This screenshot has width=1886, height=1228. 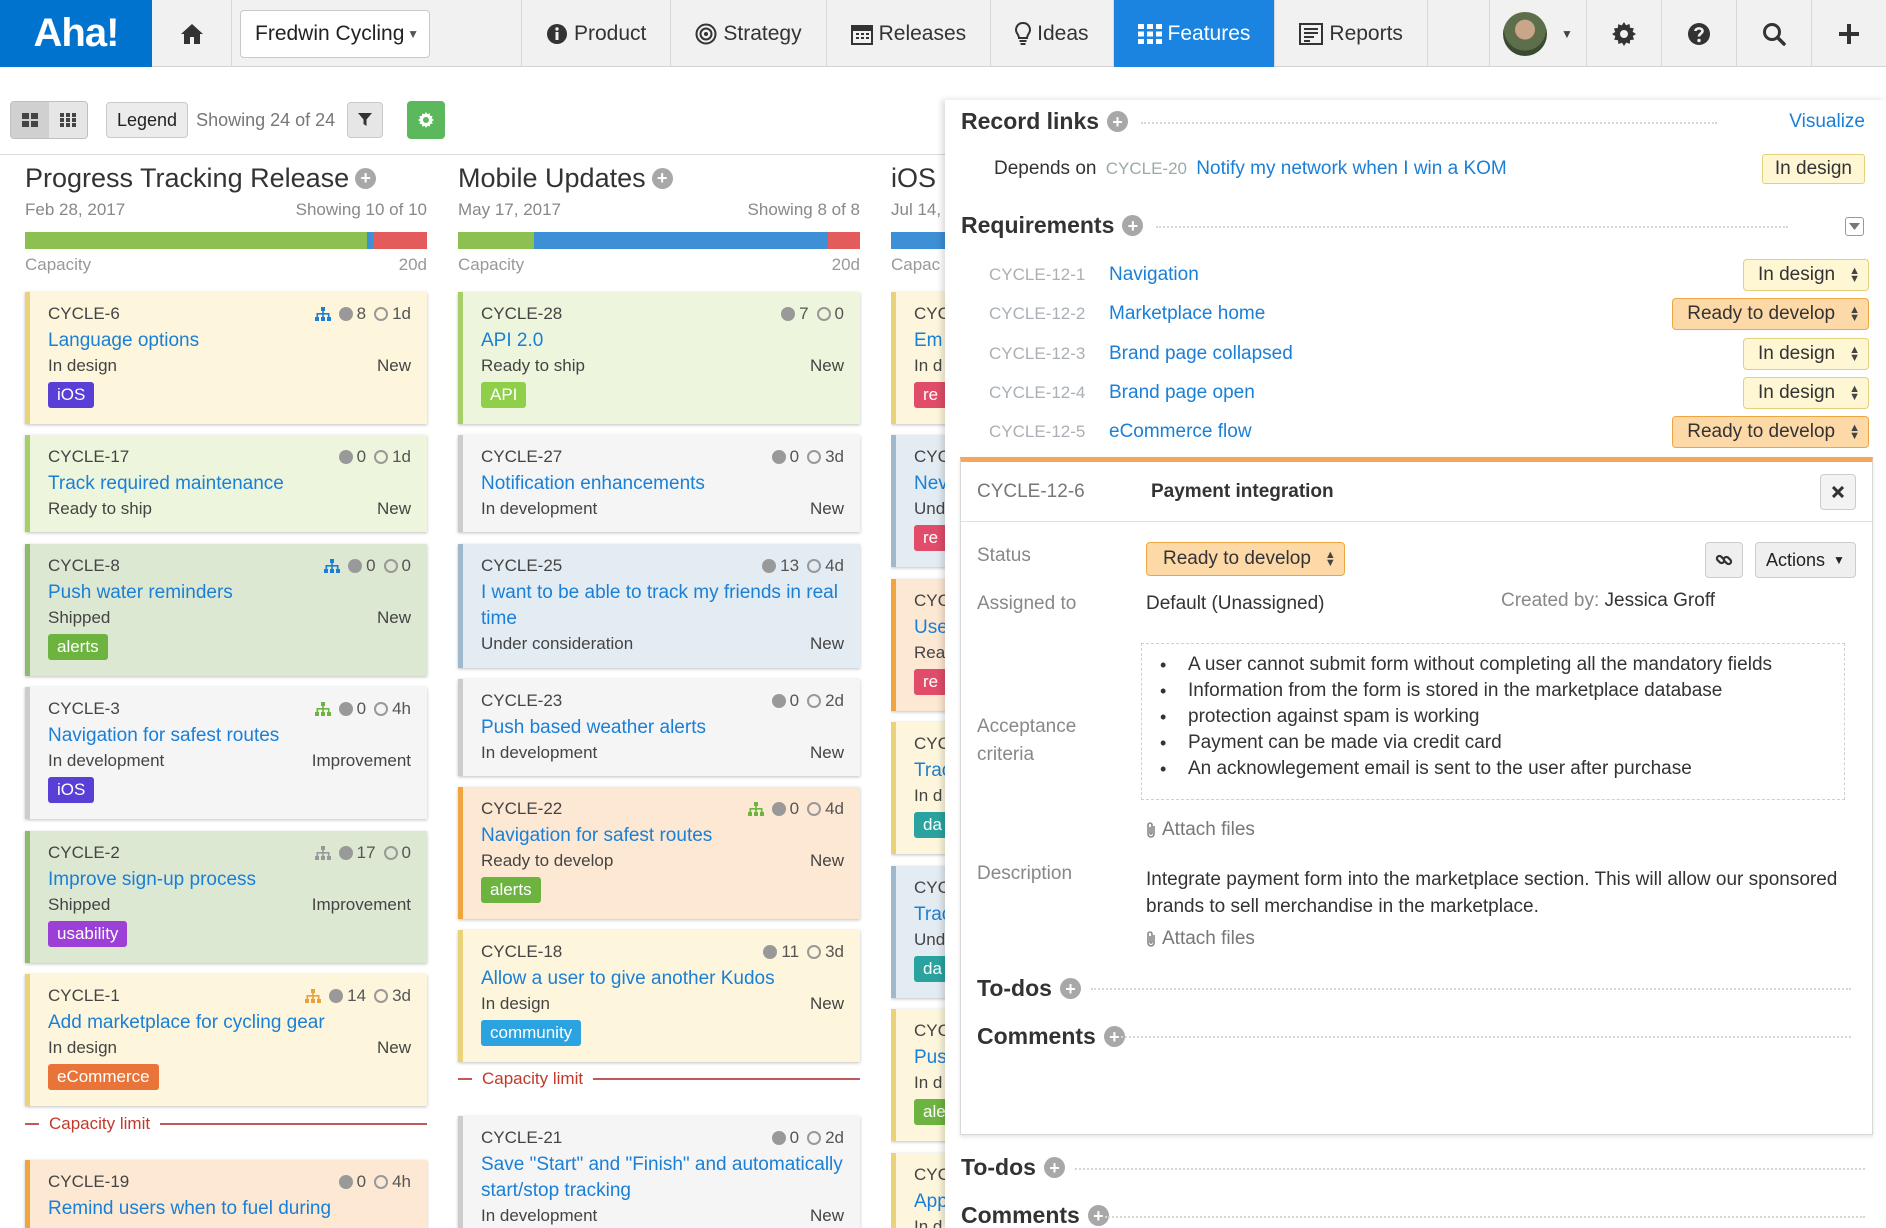 What do you see at coordinates (921, 645) in the screenshot?
I see `feature-card: CYC Use Rea re` at bounding box center [921, 645].